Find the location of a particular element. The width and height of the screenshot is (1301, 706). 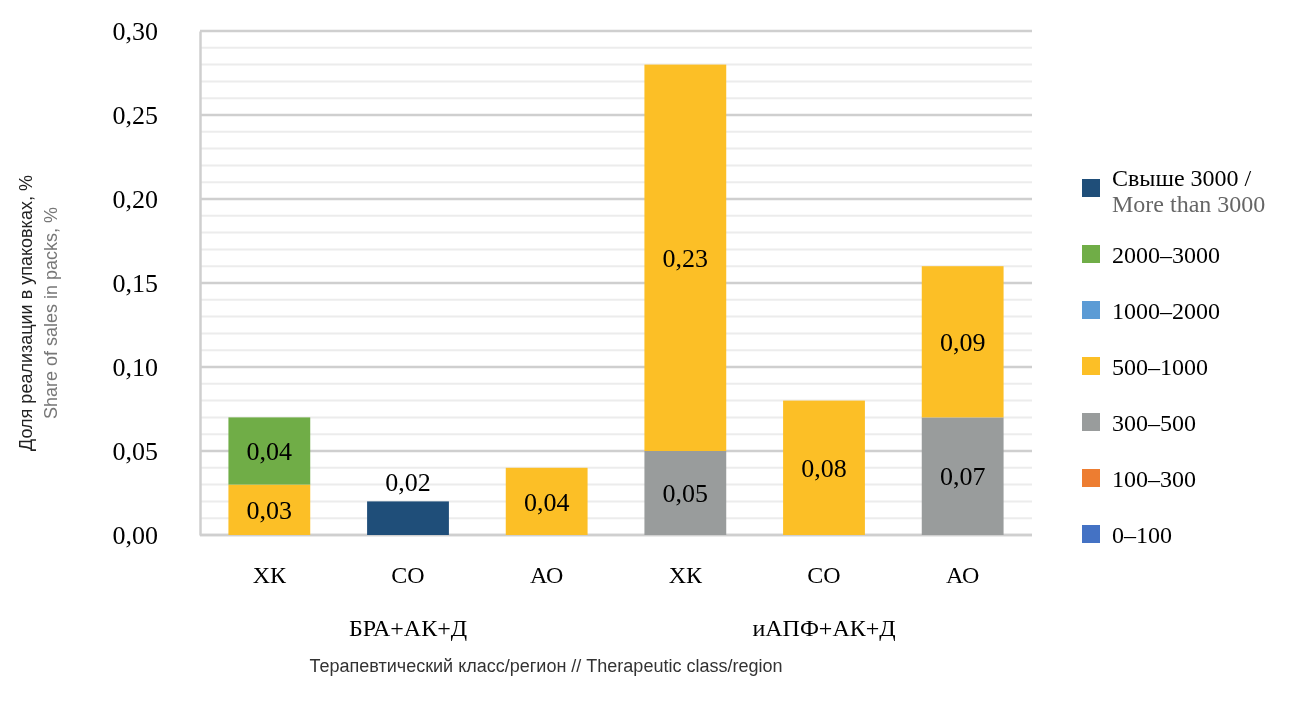

x-axis-title: Терапевтический класс/регион // Therapeutic class/region is located at coordinates (546, 666).